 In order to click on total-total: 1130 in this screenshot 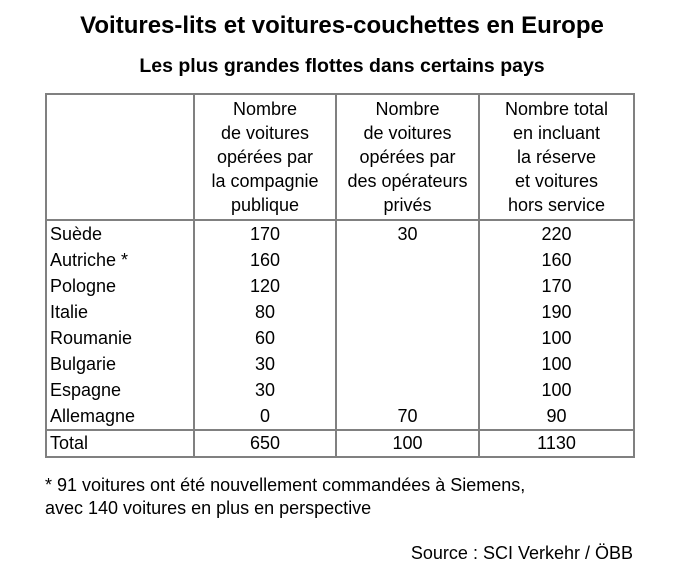, I will do `click(556, 443)`.